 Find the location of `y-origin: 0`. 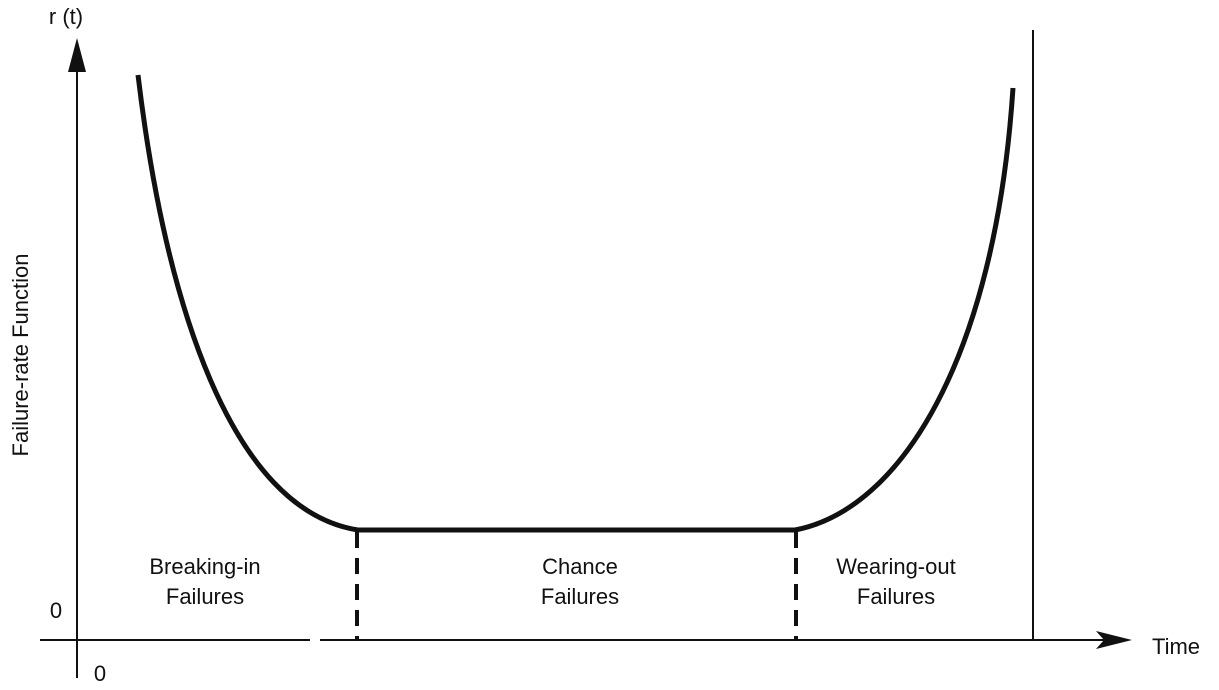

y-origin: 0 is located at coordinates (56, 610).